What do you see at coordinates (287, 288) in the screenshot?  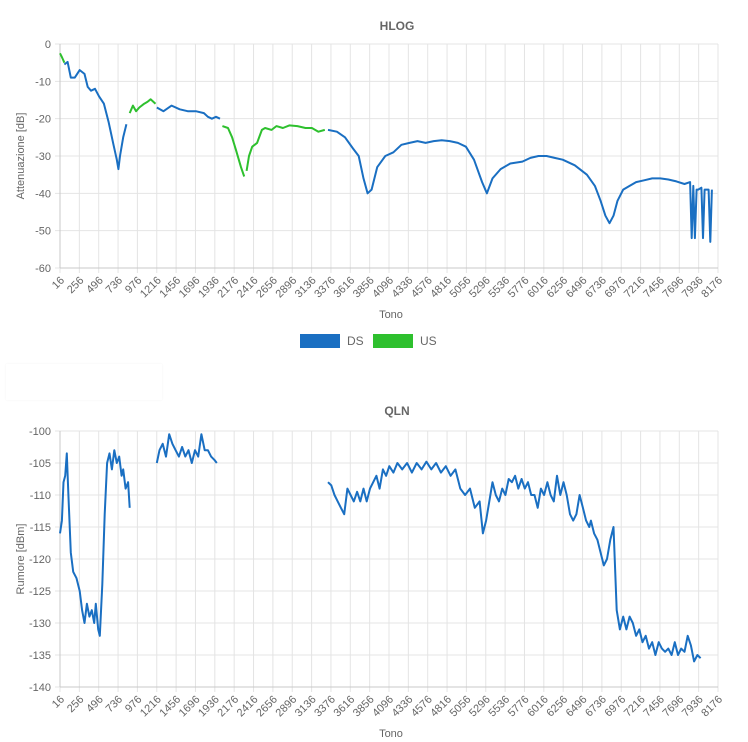 I see `x-tick-label: 2896` at bounding box center [287, 288].